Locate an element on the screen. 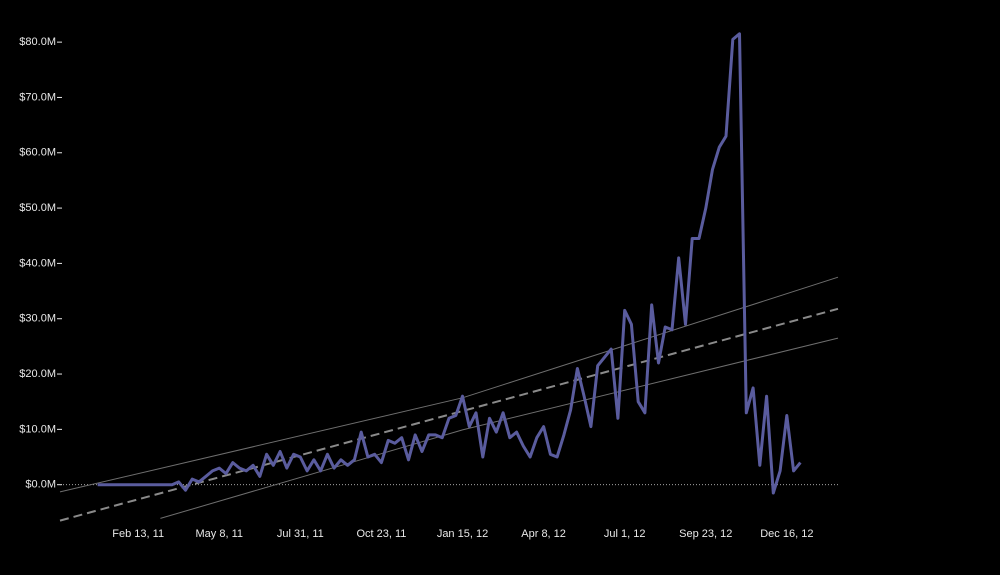  y-tick-label: $50.0M is located at coordinates (37, 208).